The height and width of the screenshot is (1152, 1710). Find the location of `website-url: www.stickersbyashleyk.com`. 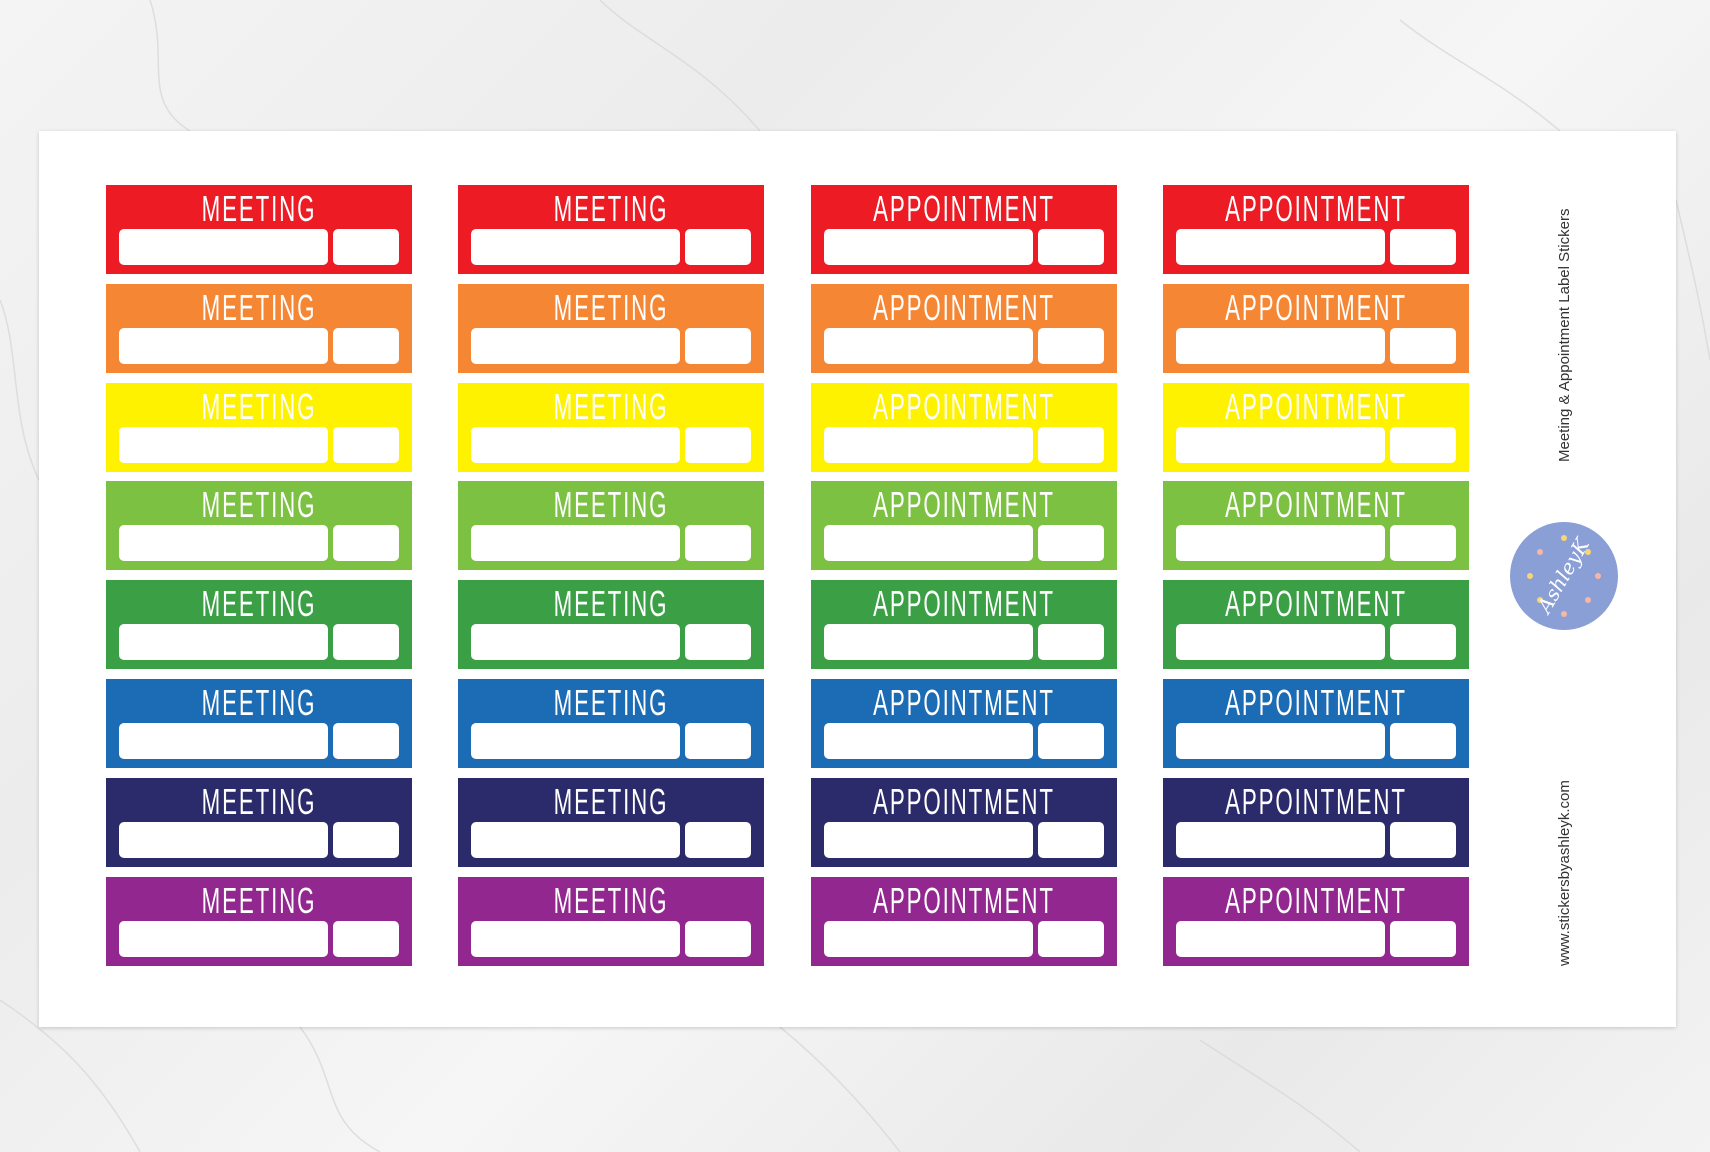

website-url: www.stickersbyashleyk.com is located at coordinates (1564, 873).